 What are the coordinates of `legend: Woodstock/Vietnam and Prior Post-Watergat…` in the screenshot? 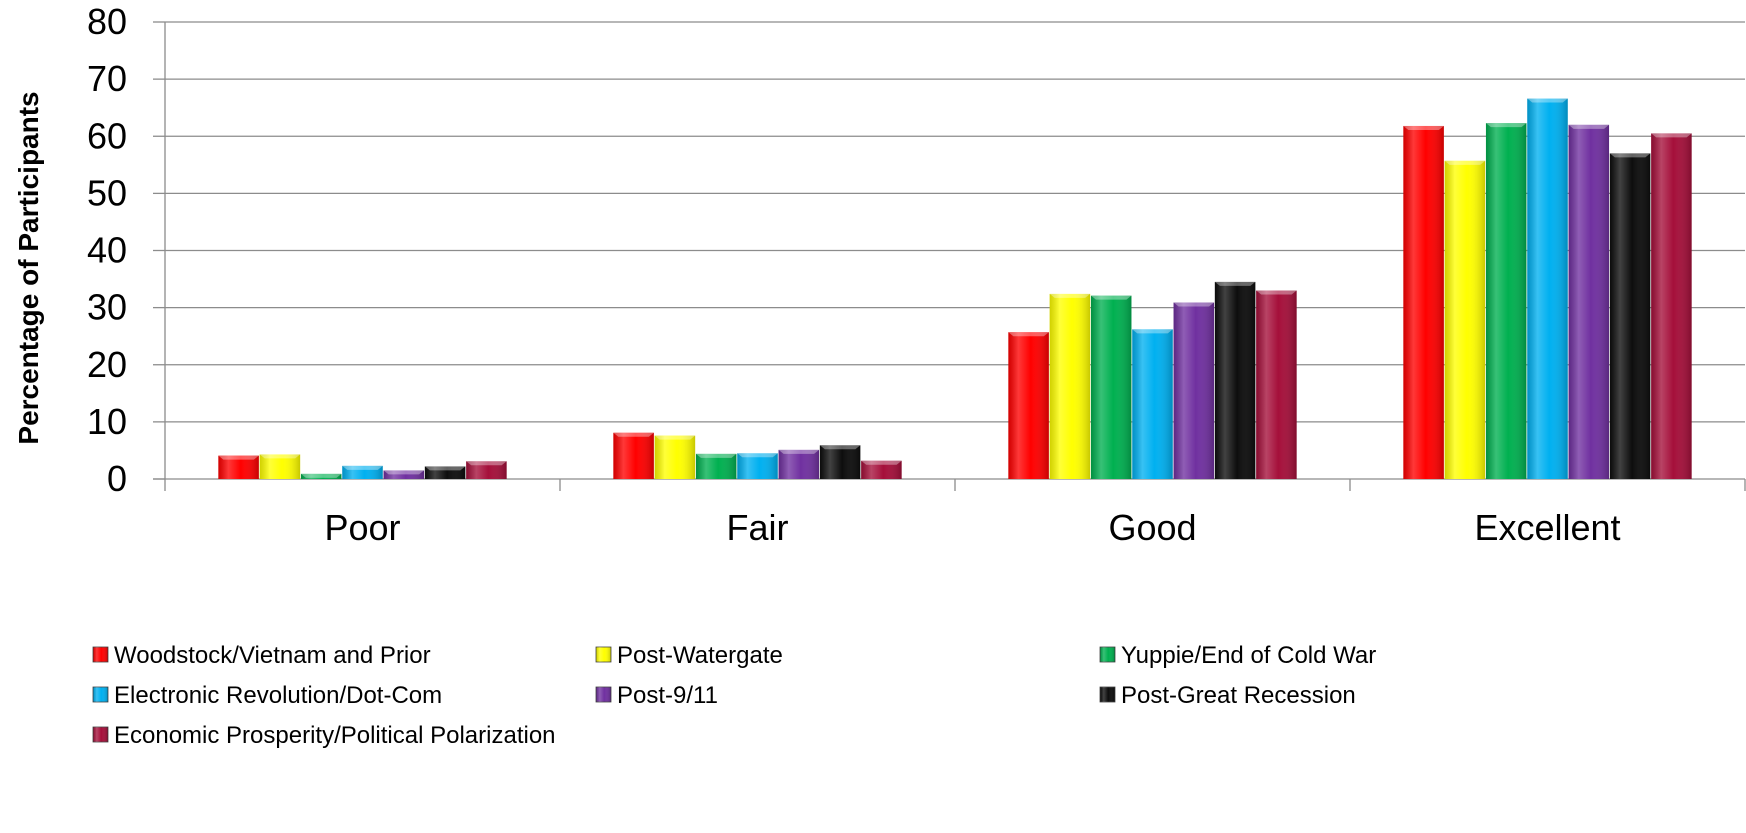 It's located at (734, 695).